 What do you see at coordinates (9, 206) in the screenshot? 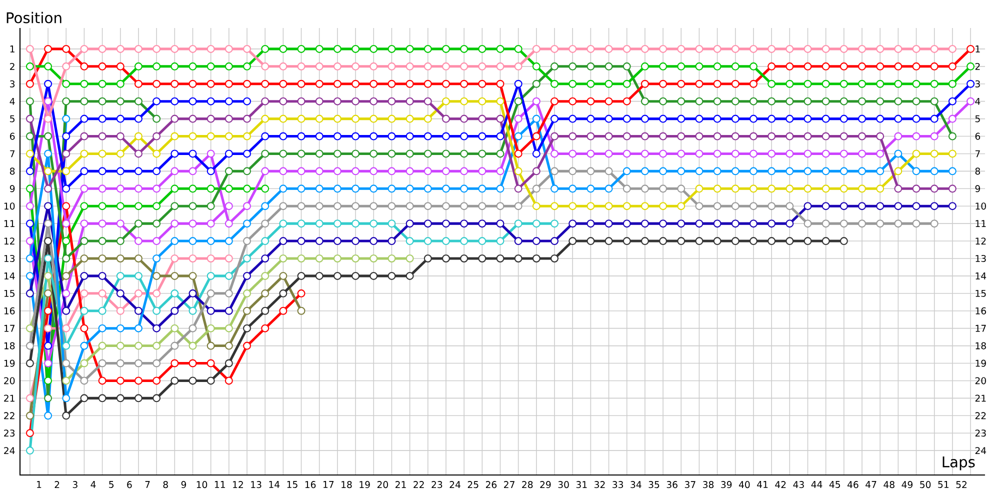
I see `y-tick-label: 10` at bounding box center [9, 206].